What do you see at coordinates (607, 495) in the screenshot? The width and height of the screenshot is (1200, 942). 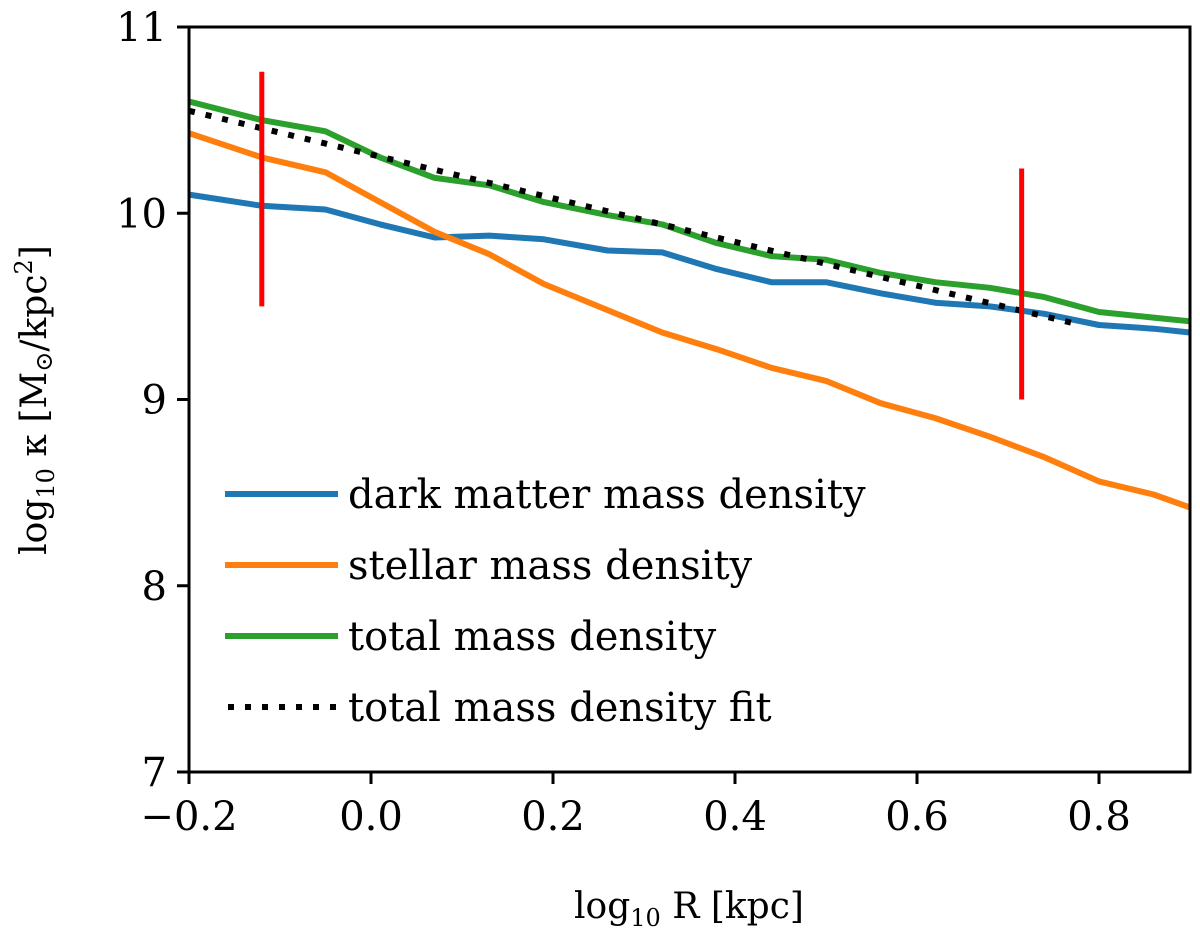 I see `legend-label-dark-matter-mass-density: dark matter mass density` at bounding box center [607, 495].